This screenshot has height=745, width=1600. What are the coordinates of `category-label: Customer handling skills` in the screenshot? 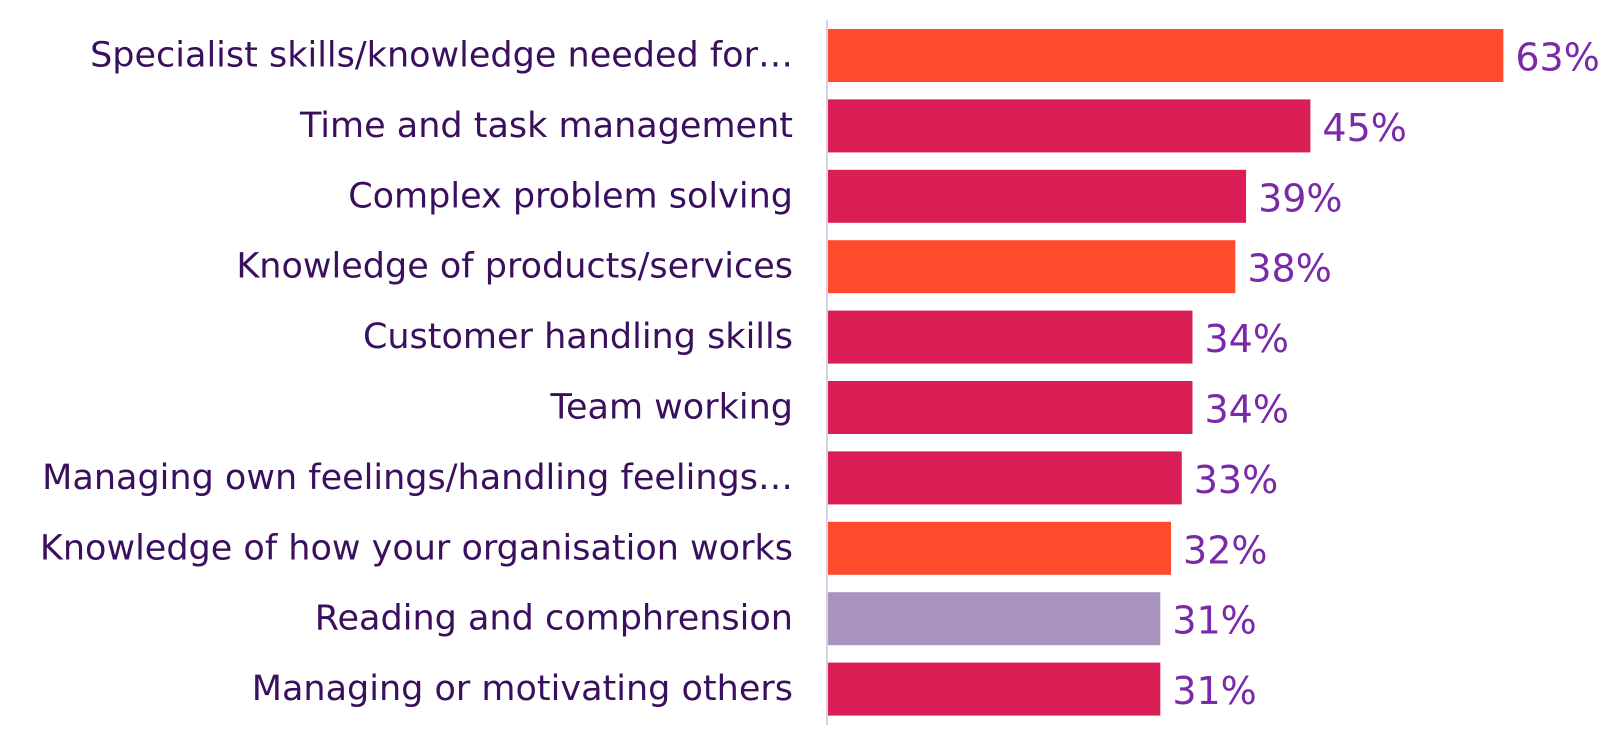 It's located at (578, 337).